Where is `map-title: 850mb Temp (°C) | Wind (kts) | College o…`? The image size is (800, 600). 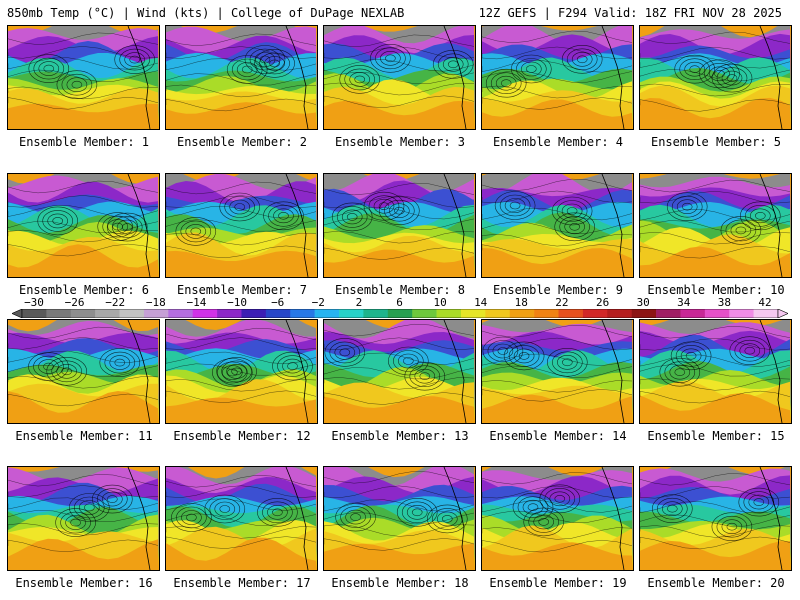 map-title: 850mb Temp (°C) | Wind (kts) | College o… is located at coordinates (206, 13).